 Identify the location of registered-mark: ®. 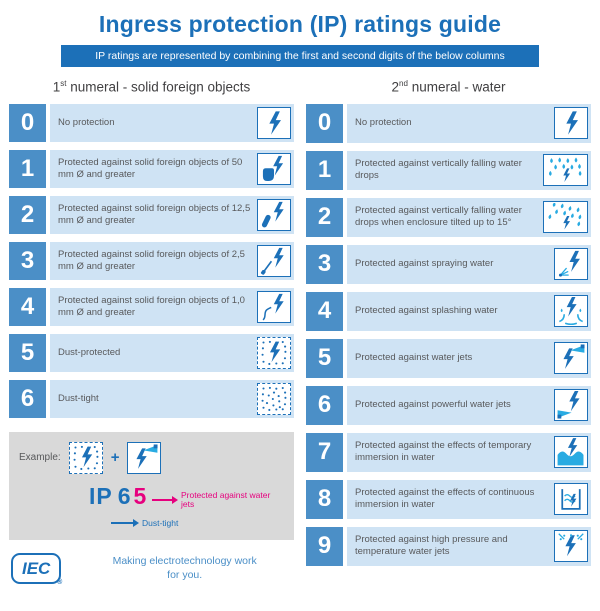
(60, 582).